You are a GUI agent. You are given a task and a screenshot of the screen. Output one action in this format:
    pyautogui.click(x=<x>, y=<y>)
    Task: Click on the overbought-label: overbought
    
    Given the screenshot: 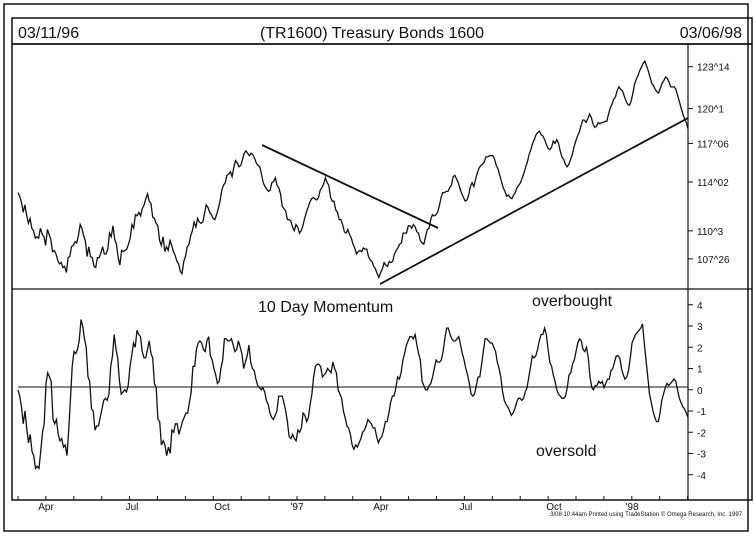 What is the action you would take?
    pyautogui.click(x=572, y=301)
    